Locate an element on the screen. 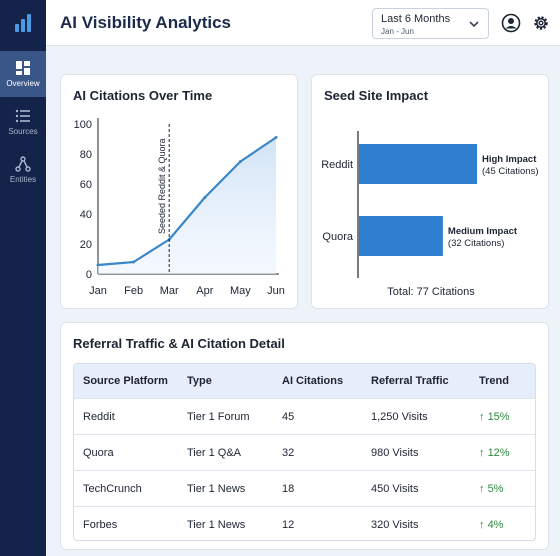 The height and width of the screenshot is (556, 560). y-tick-label: 100 is located at coordinates (83, 125).